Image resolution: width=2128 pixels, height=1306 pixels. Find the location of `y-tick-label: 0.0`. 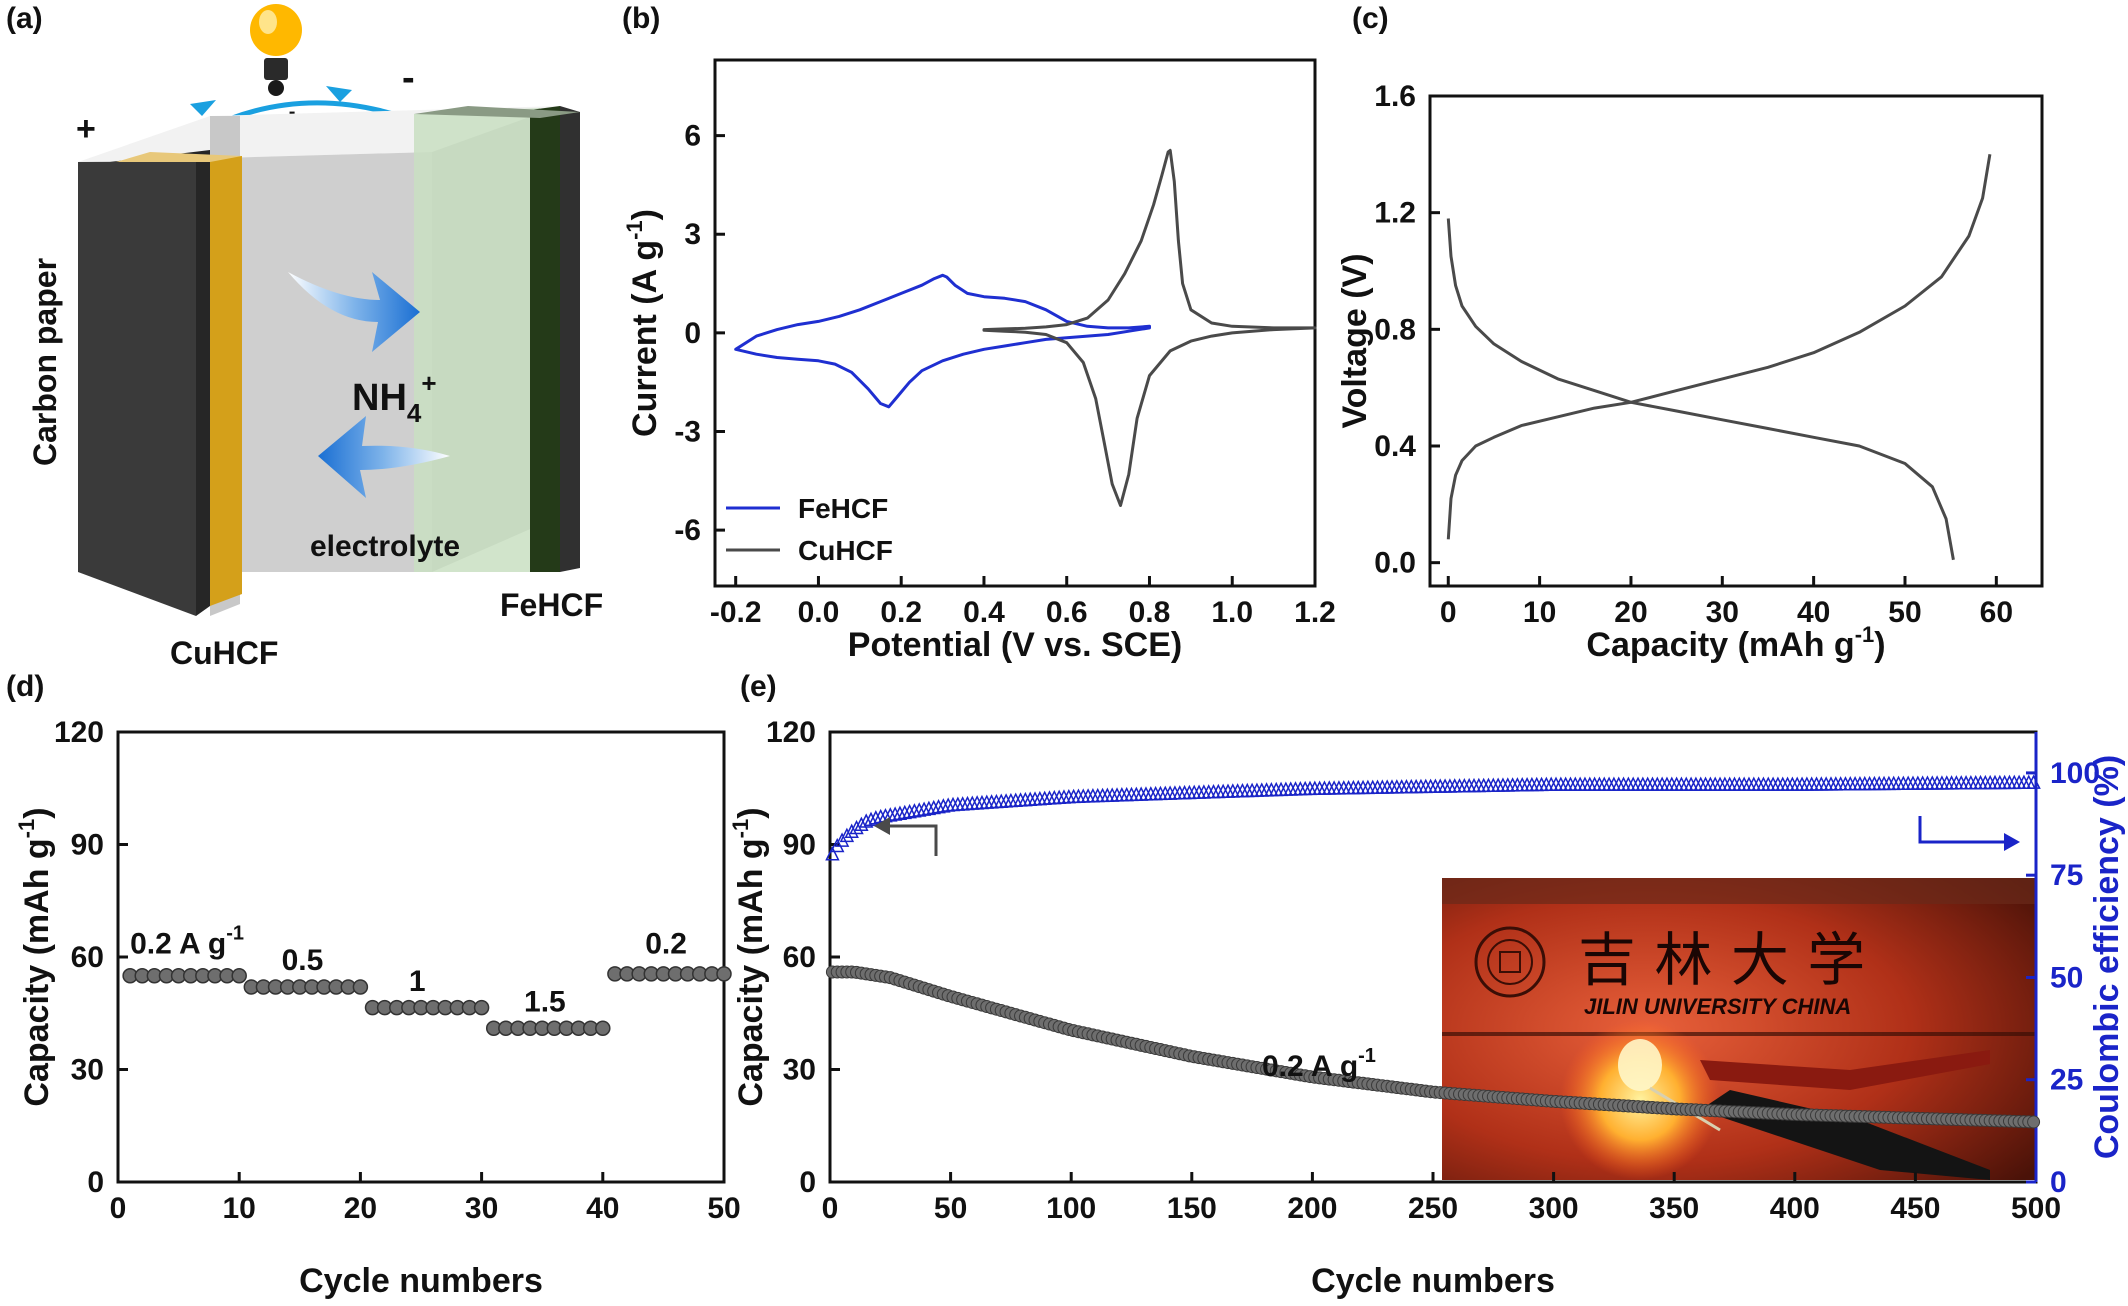

y-tick-label: 0.0 is located at coordinates (1395, 563).